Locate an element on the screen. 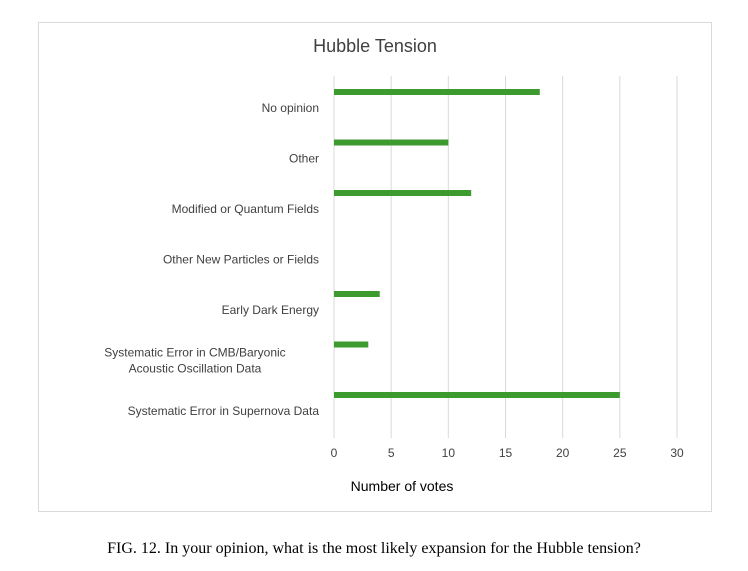 The width and height of the screenshot is (748, 571). category-label: Early Dark Energy is located at coordinates (270, 310).